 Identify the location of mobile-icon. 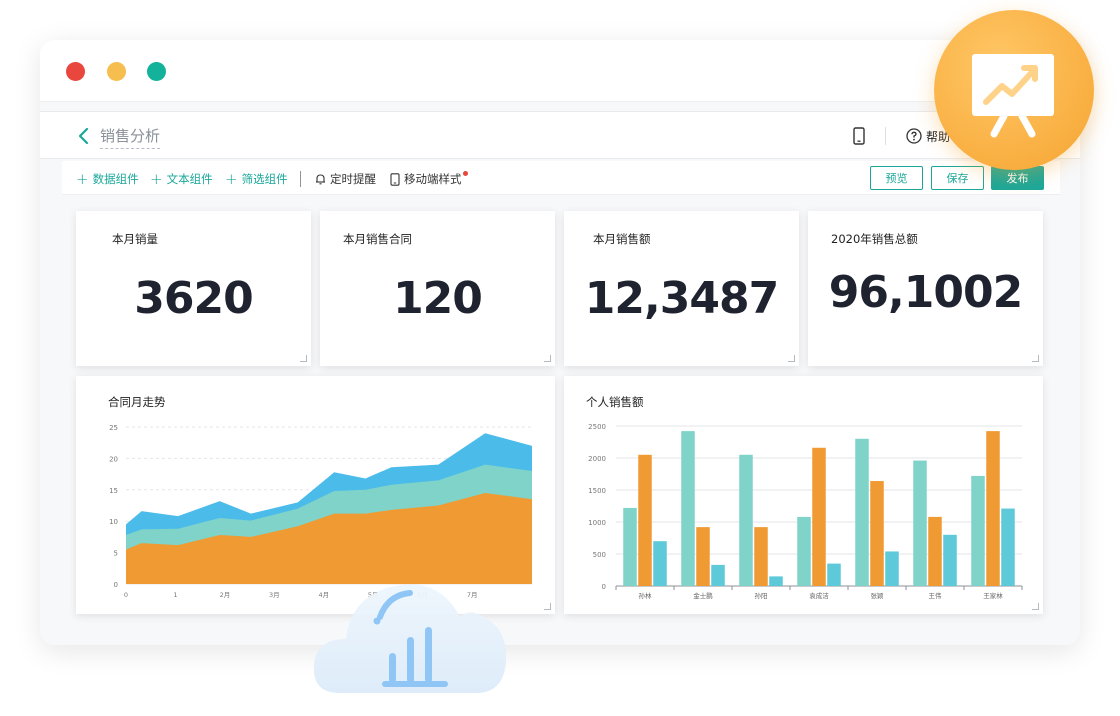
(395, 179).